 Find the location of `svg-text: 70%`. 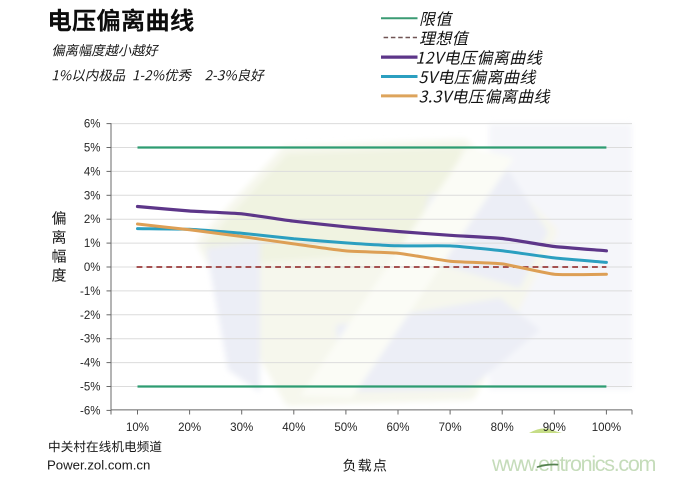

svg-text: 70% is located at coordinates (450, 428).